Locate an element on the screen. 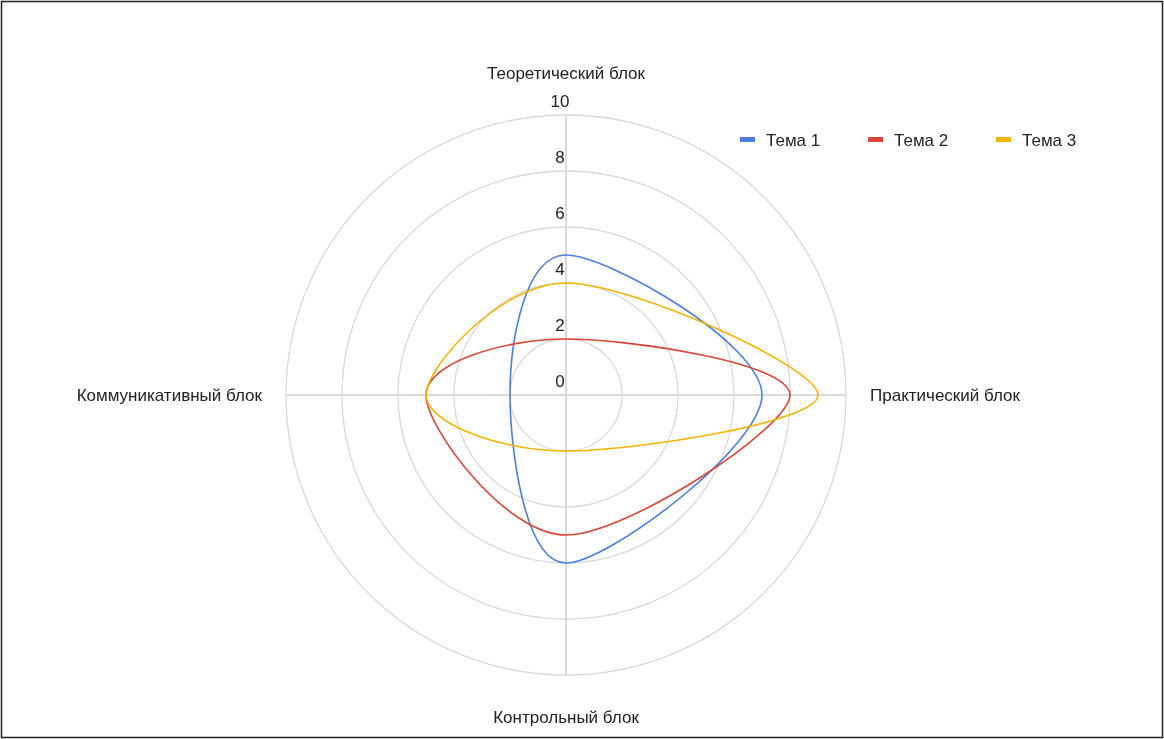 The image size is (1164, 739). legend-label: Тема 3 is located at coordinates (1049, 140).